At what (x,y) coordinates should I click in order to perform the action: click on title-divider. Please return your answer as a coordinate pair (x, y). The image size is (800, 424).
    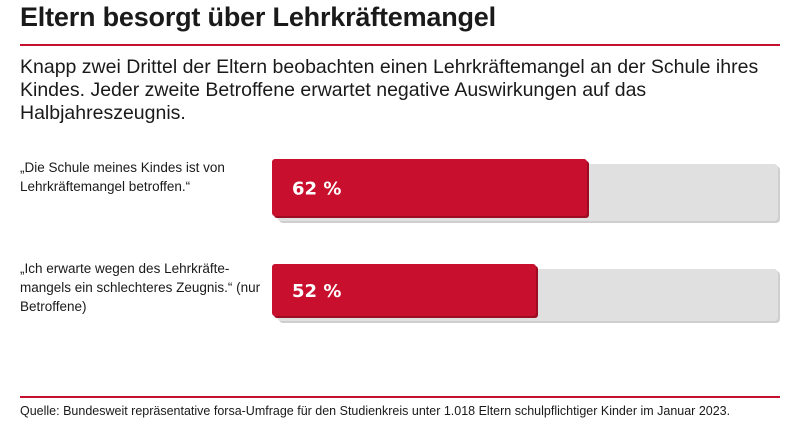
    Looking at the image, I should click on (400, 45).